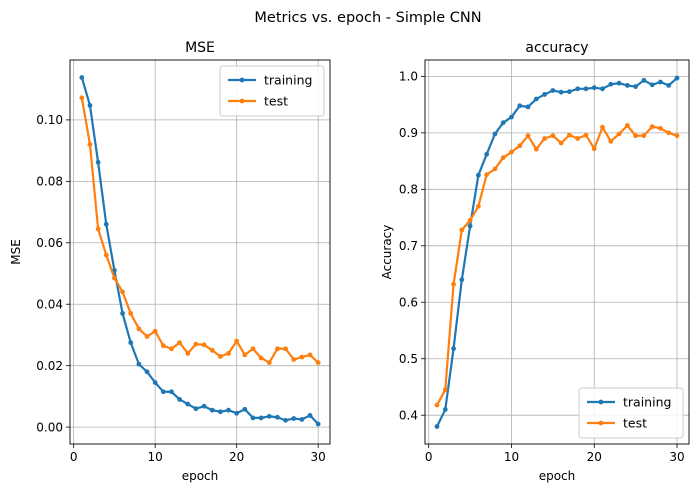  Describe the element at coordinates (408, 415) in the screenshot. I see `y-tick-label: 0.4` at that location.